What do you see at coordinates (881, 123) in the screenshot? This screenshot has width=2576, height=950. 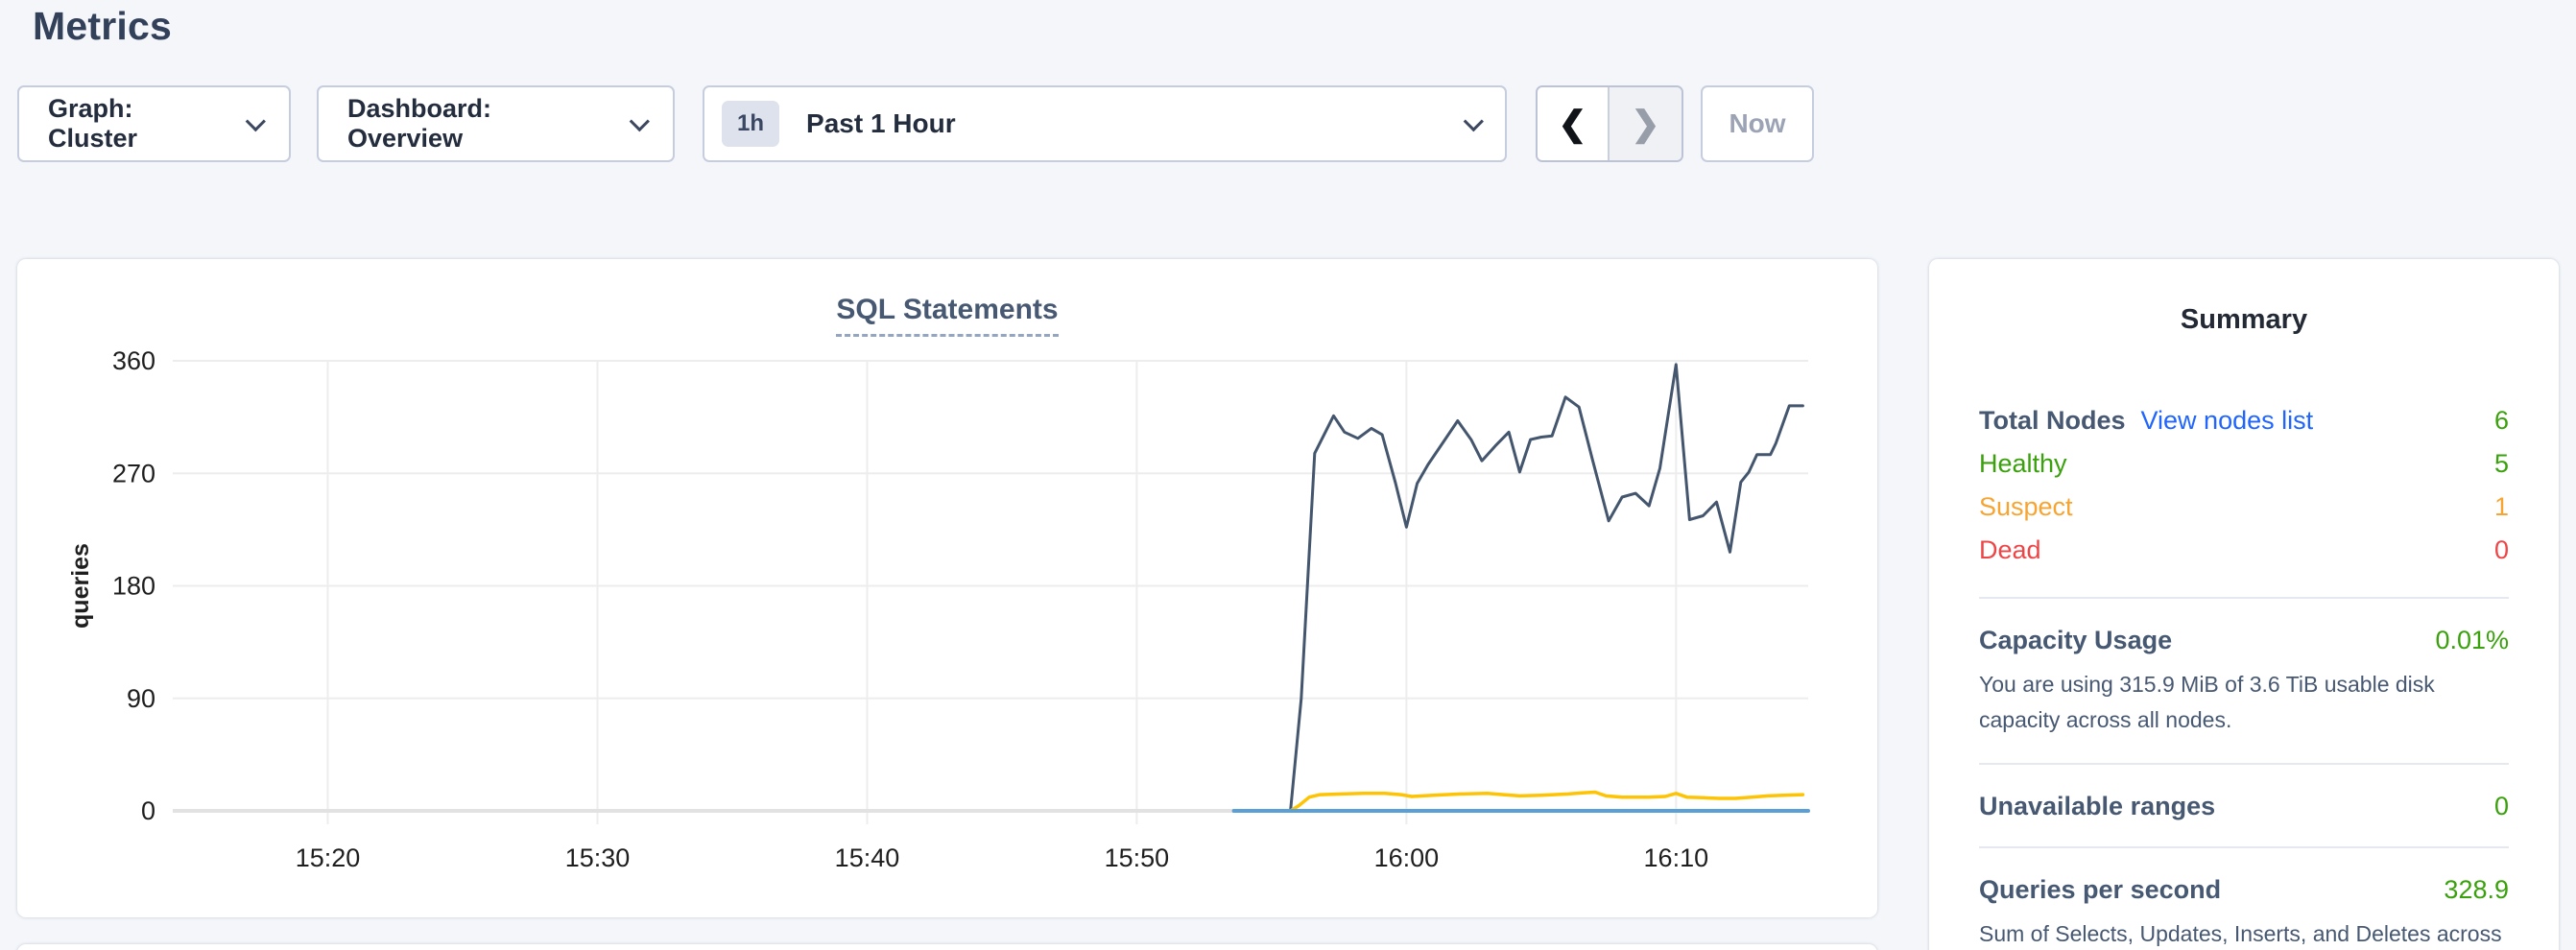 I see `time-range-label: Past 1 Hour` at bounding box center [881, 123].